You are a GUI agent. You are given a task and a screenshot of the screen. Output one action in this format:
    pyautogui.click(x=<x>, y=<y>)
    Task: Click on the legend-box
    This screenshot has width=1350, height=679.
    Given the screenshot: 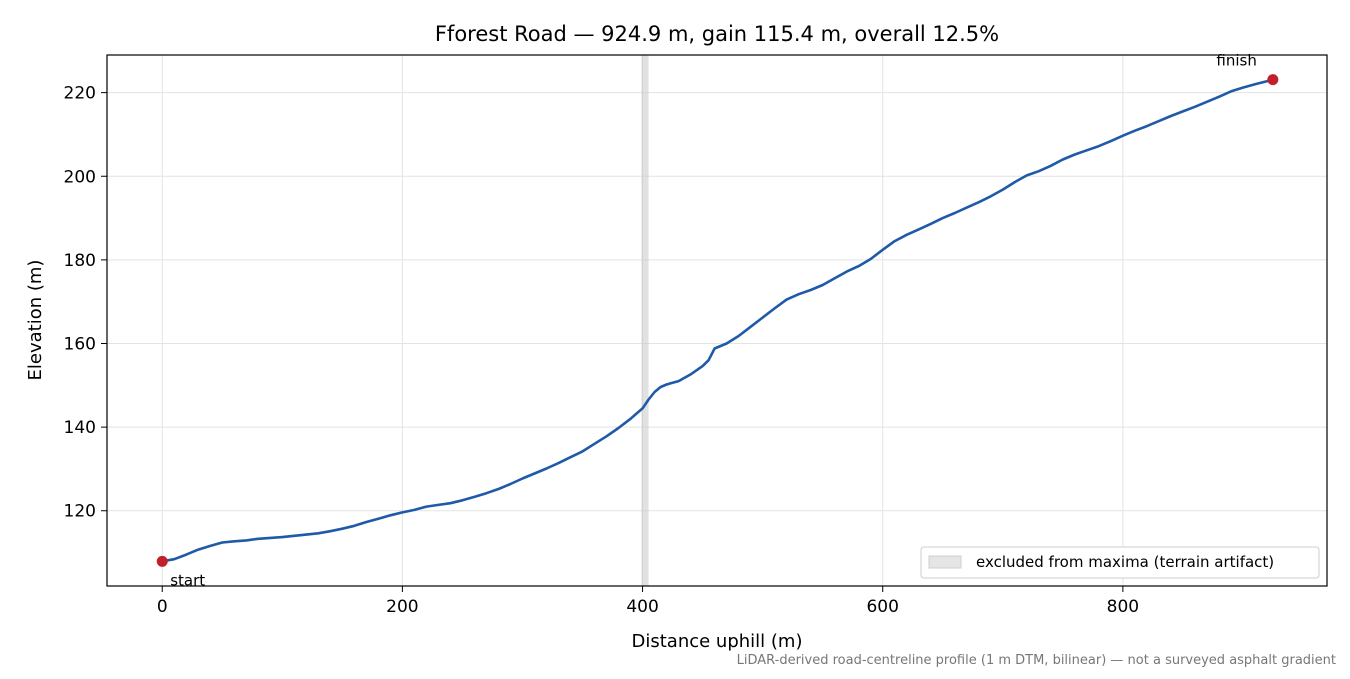 What is the action you would take?
    pyautogui.click(x=1120, y=562)
    